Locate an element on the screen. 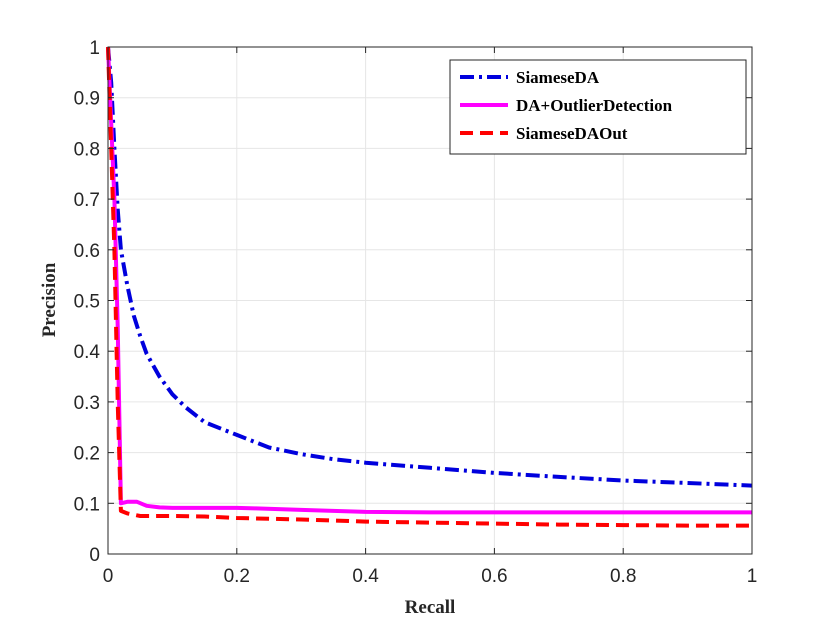 Image resolution: width=830 pixels, height=623 pixels. y-tick-label: 0.4 is located at coordinates (87, 352).